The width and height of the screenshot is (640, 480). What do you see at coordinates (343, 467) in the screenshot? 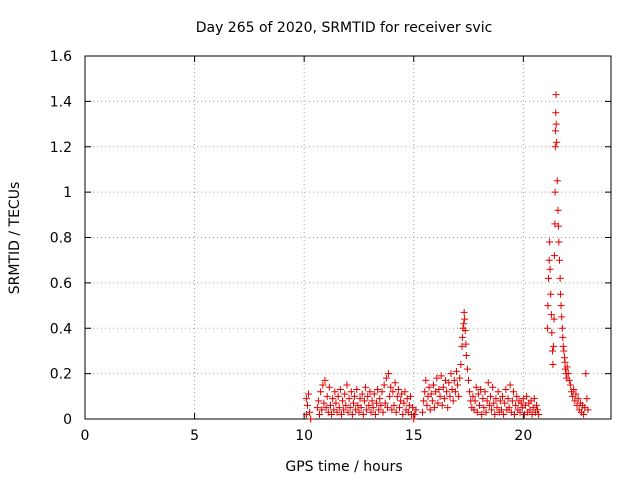
I see `x-axis-label: GPS time / hours` at bounding box center [343, 467].